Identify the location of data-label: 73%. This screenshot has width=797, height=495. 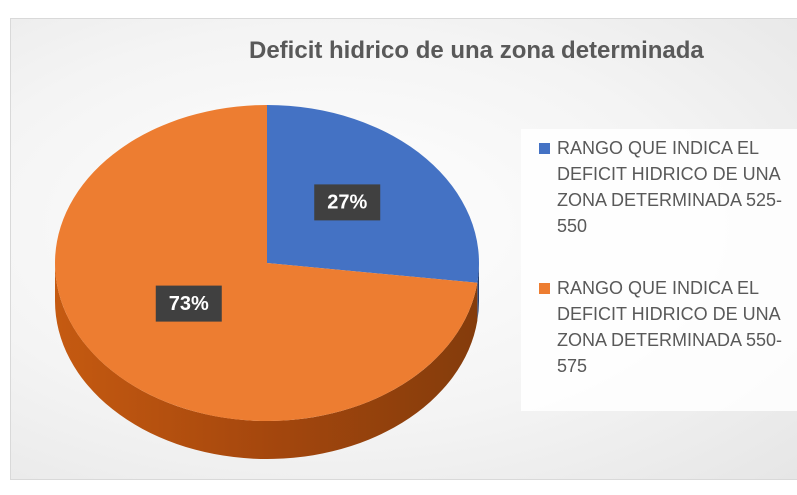
(188, 303).